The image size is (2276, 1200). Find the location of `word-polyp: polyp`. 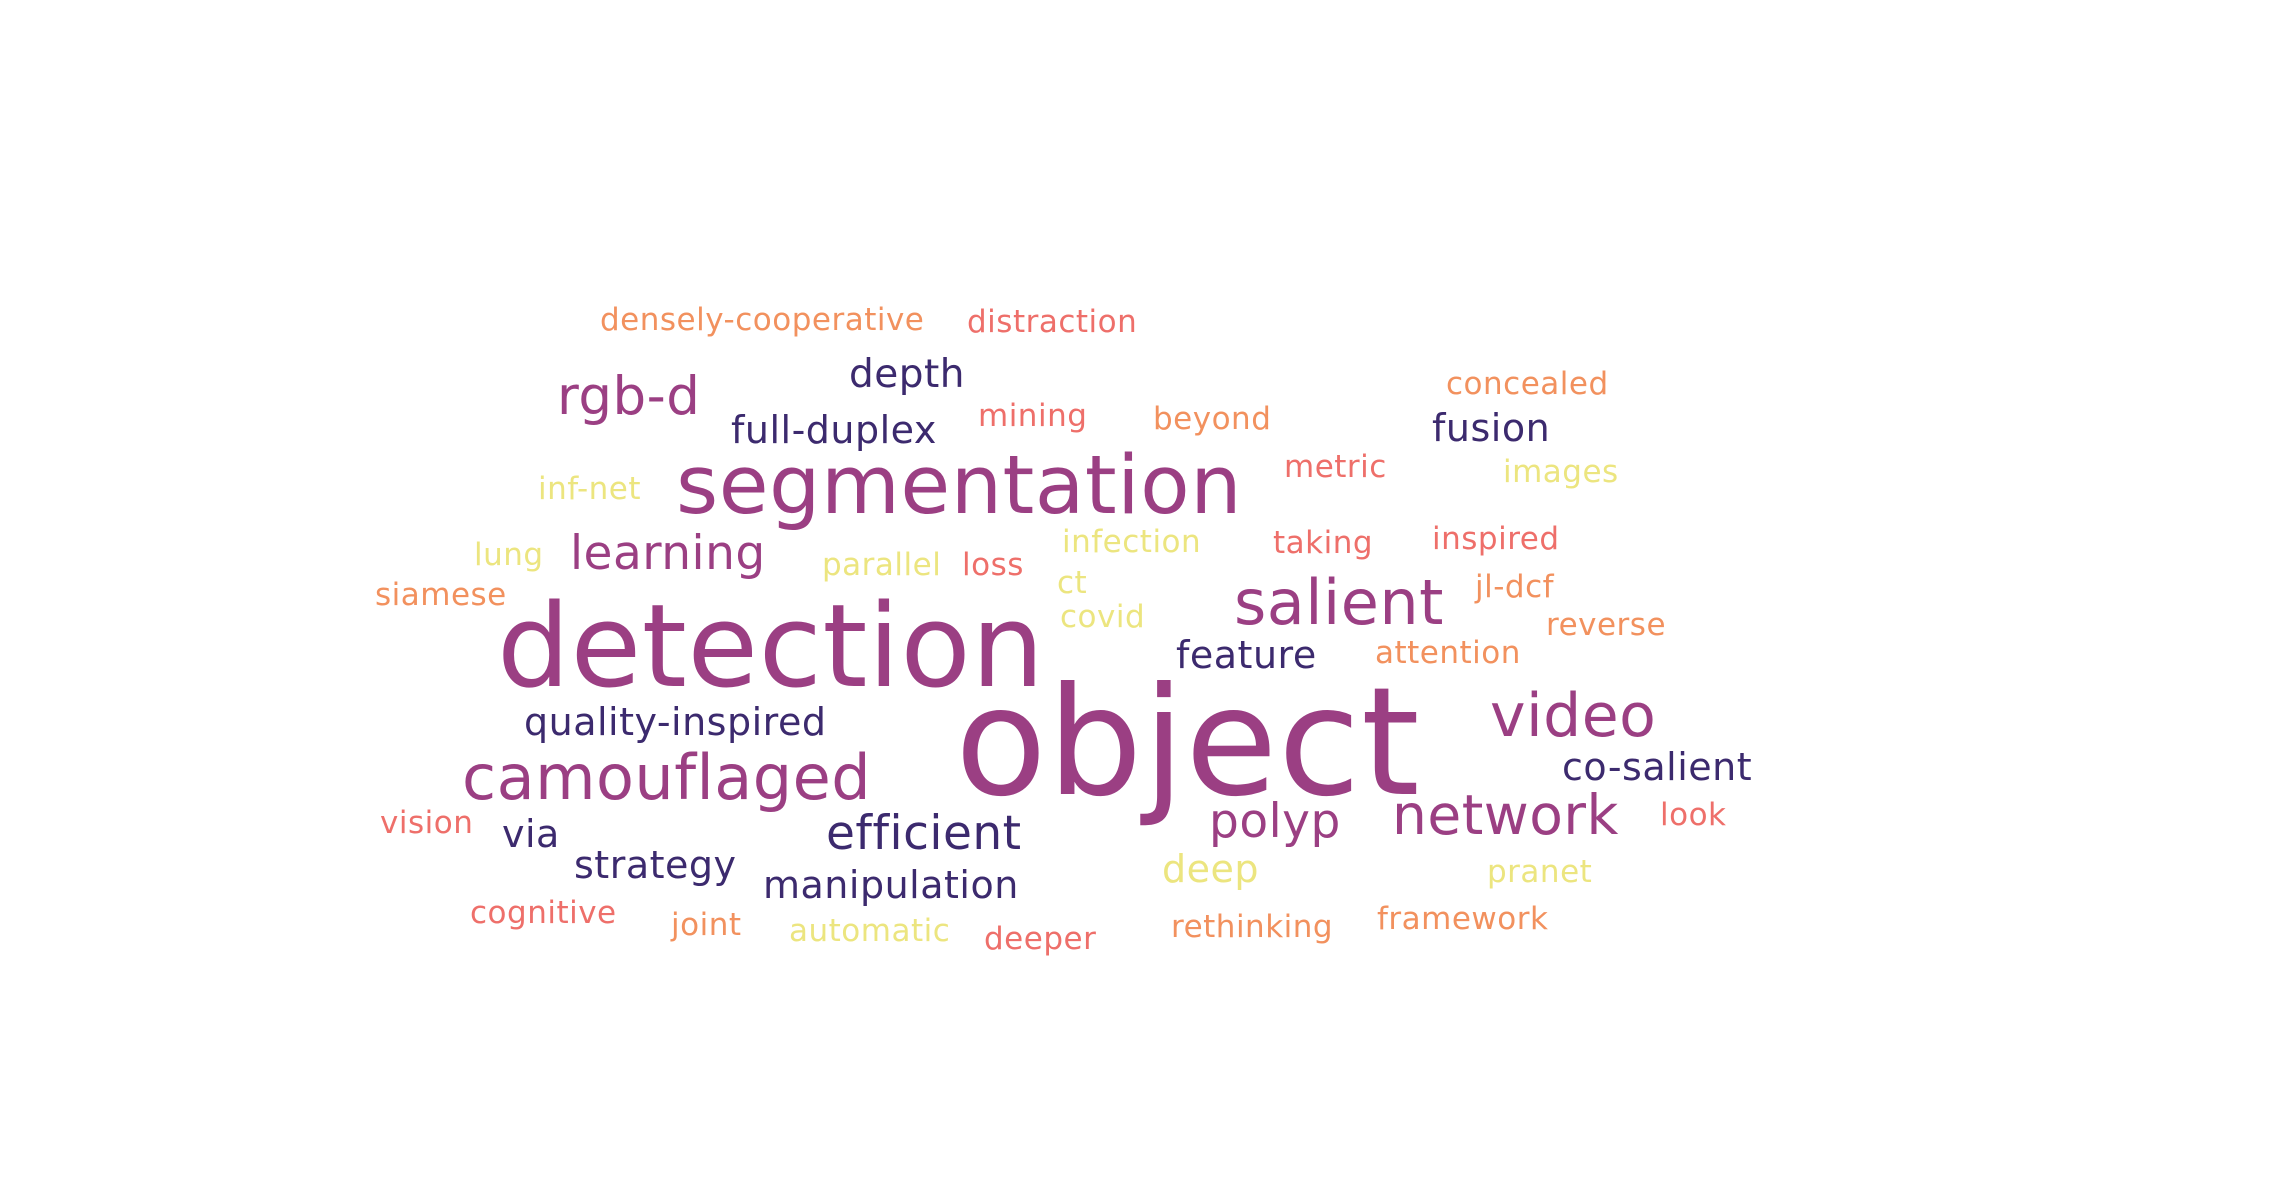

word-polyp: polyp is located at coordinates (1275, 821).